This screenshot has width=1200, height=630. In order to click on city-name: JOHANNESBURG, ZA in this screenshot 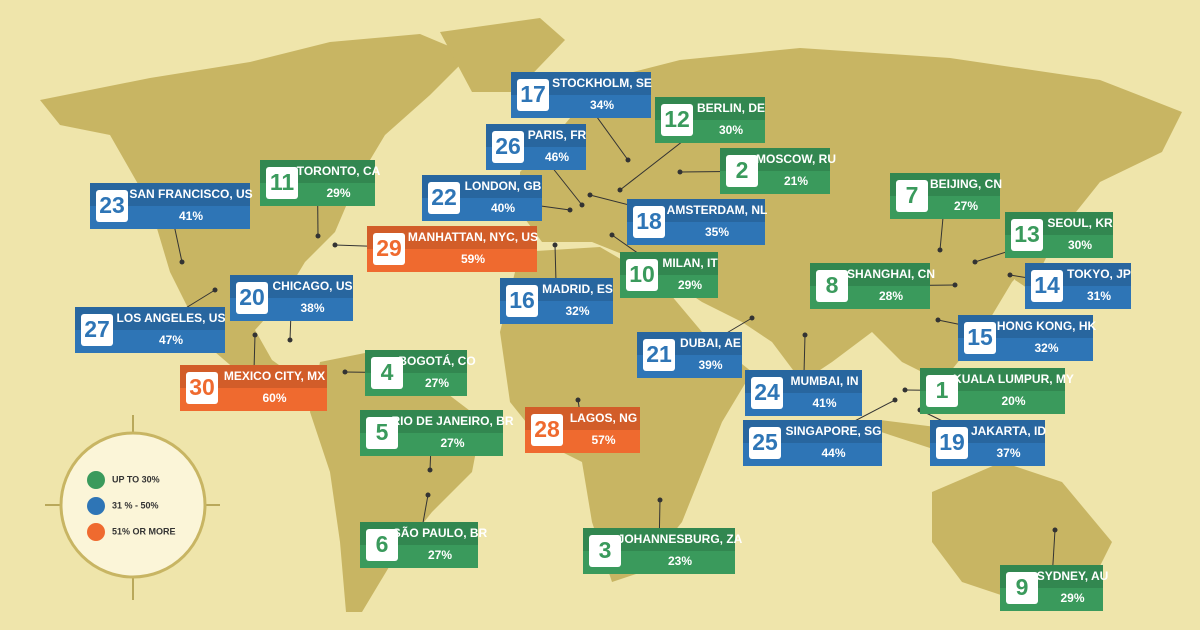, I will do `click(680, 539)`.